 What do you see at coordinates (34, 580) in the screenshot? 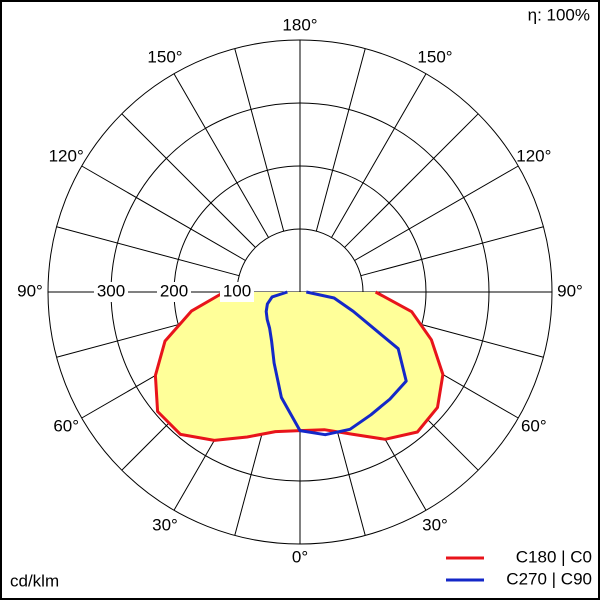
I see `unit-label: cd/klm` at bounding box center [34, 580].